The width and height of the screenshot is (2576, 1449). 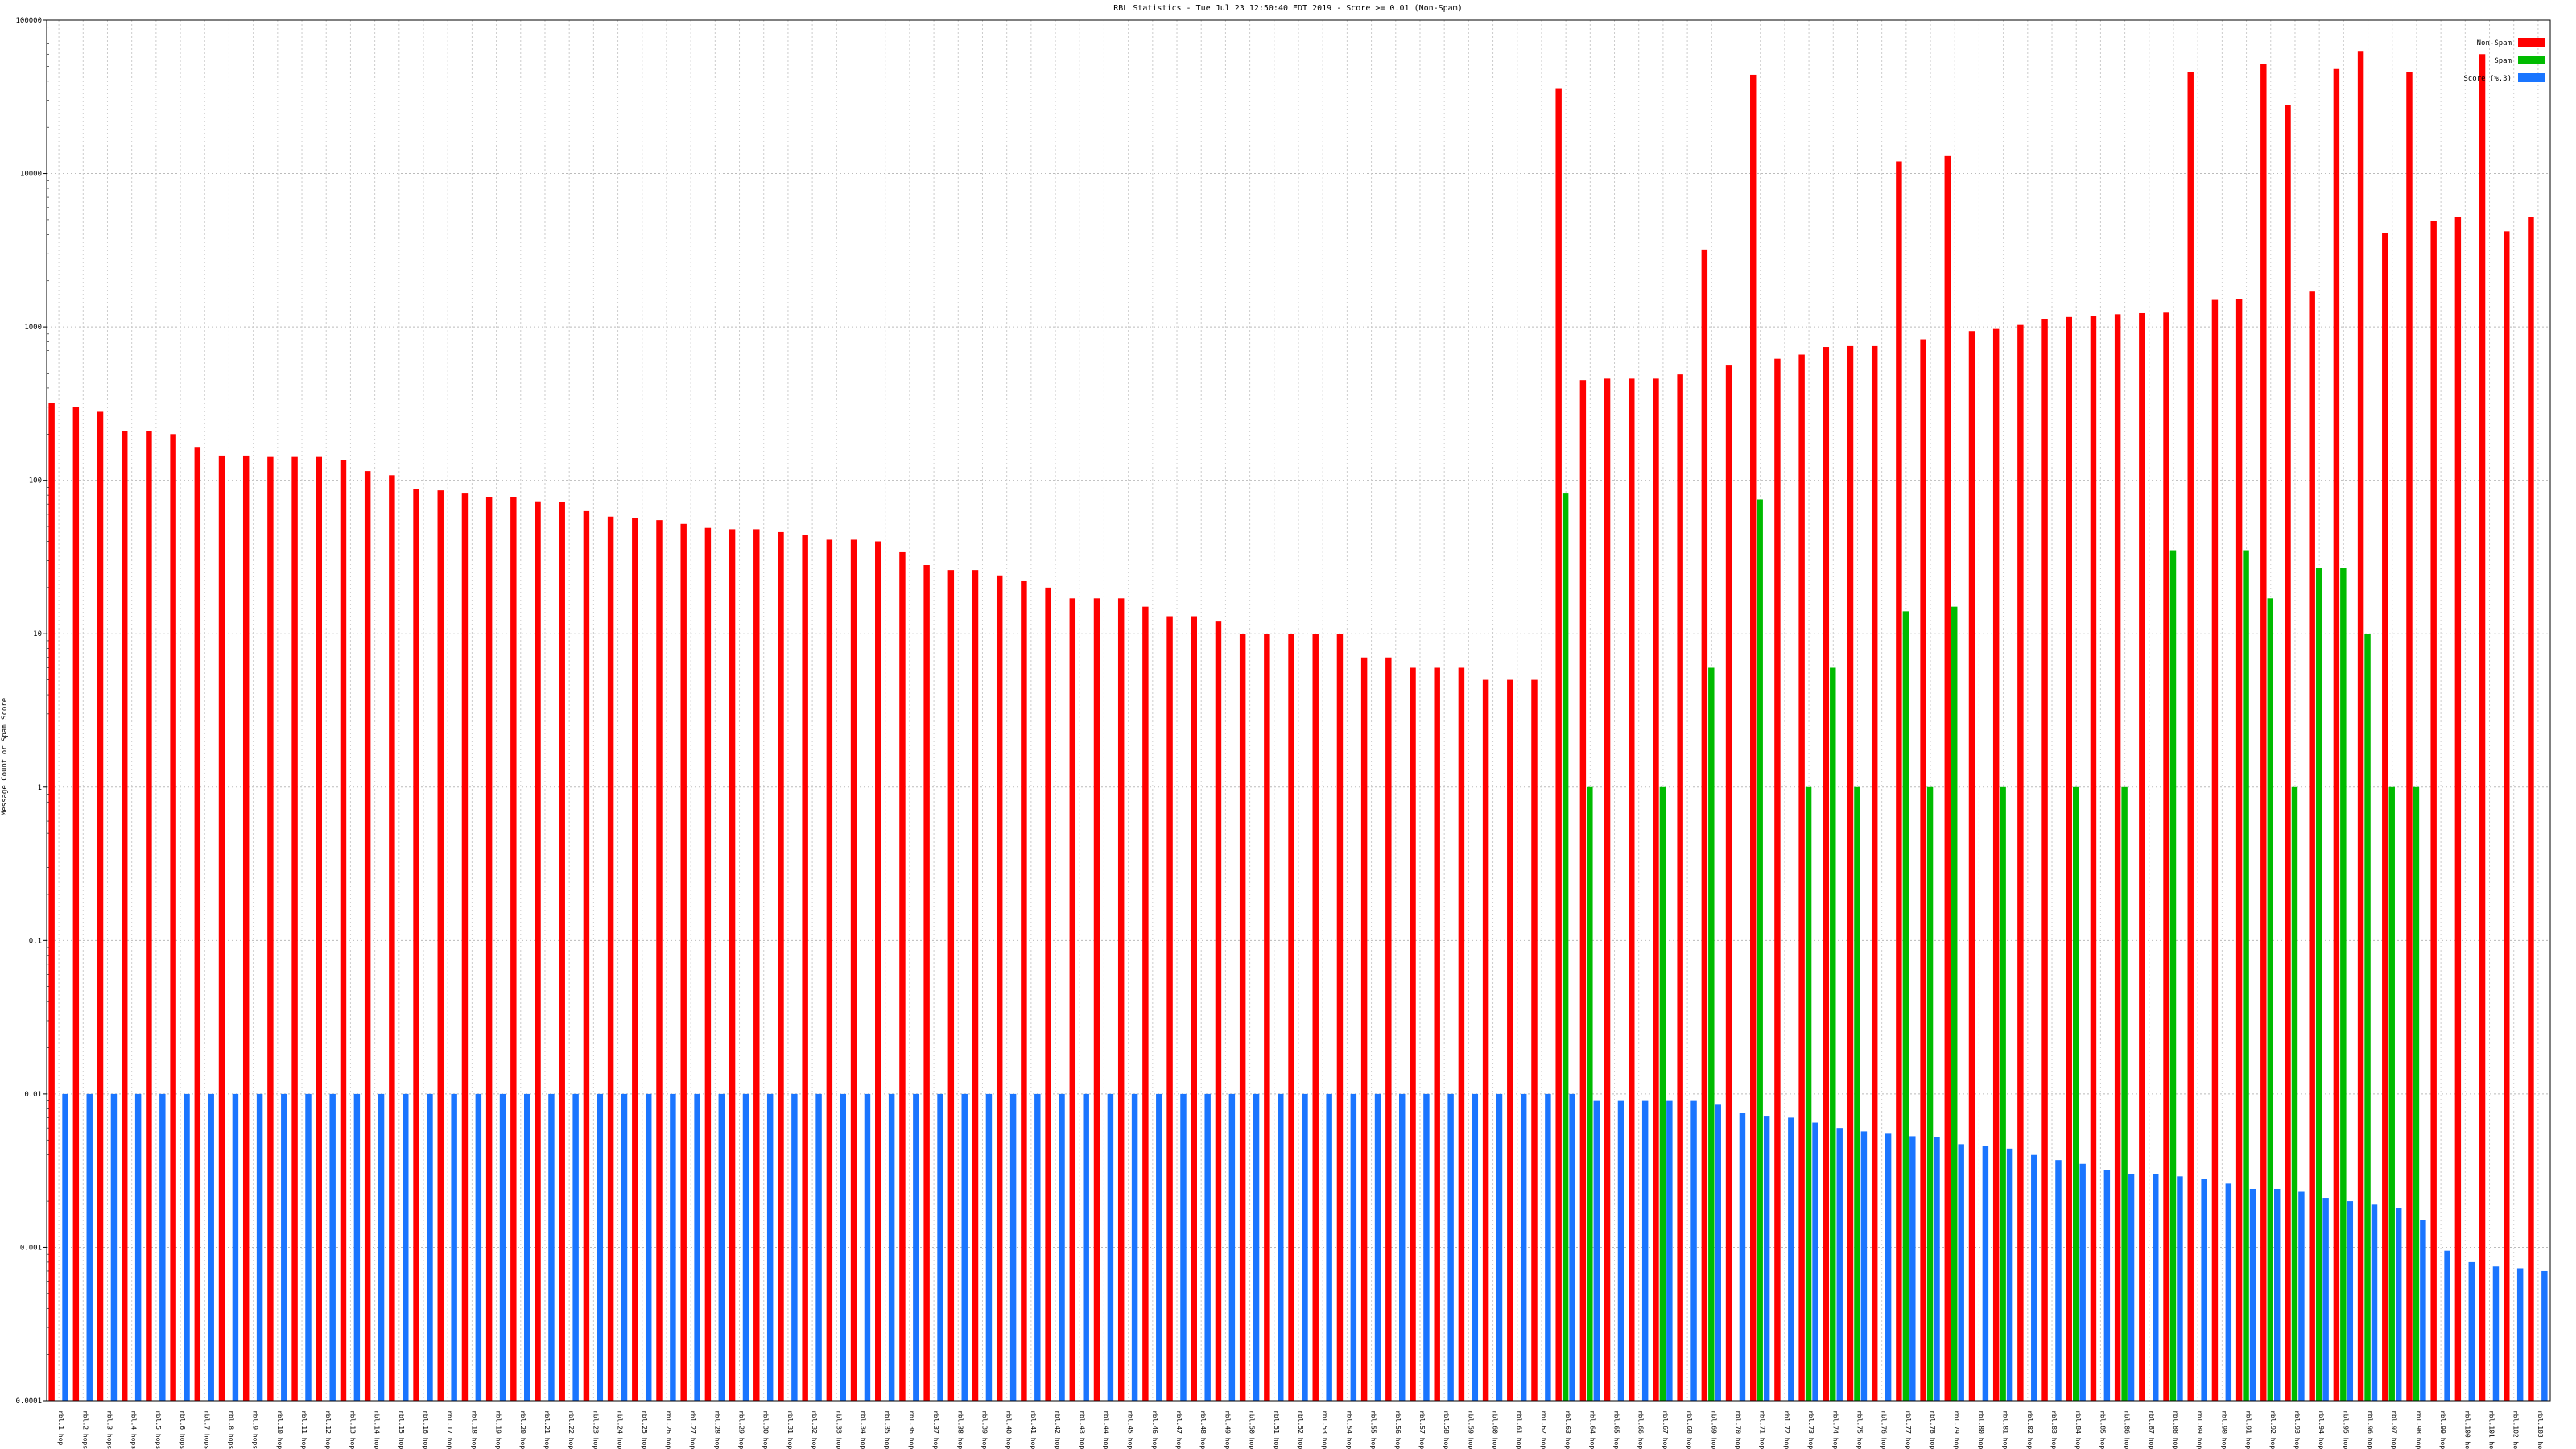 What do you see at coordinates (1689, 1429) in the screenshot?
I see `x-category-label: rbl.68 hops` at bounding box center [1689, 1429].